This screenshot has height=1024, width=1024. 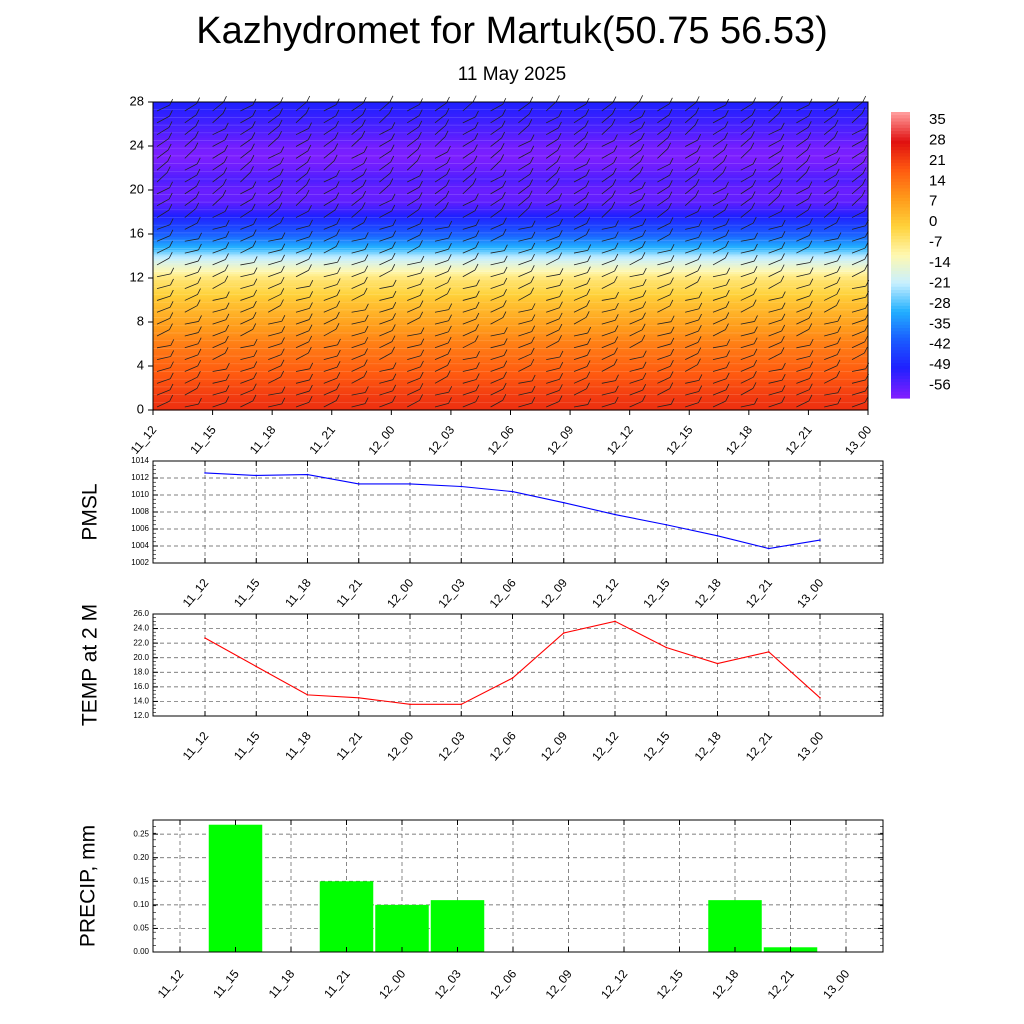 What do you see at coordinates (781, 984) in the screenshot?
I see `x-tick-label: 12_21` at bounding box center [781, 984].